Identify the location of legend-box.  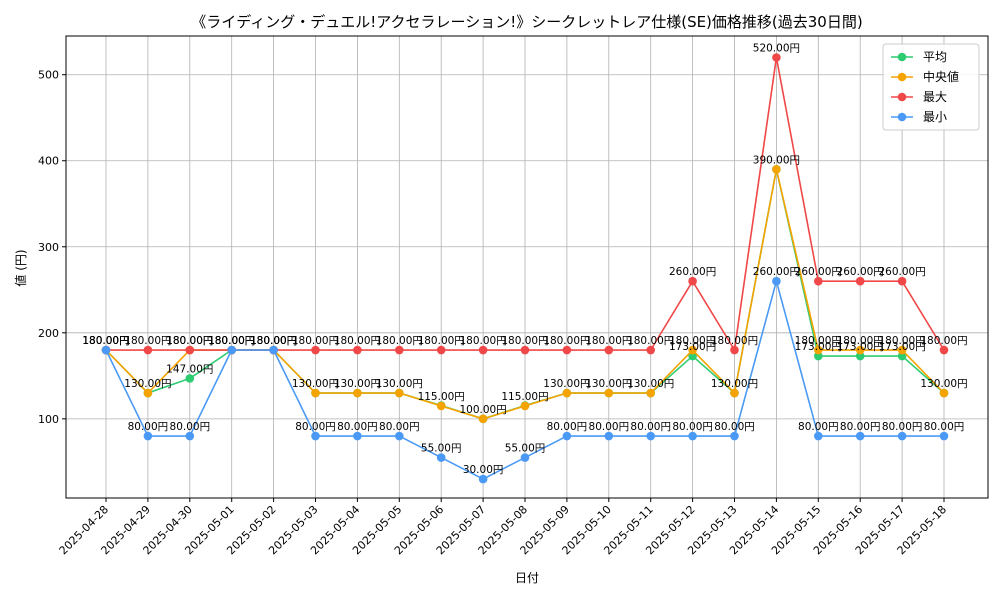
(931, 87).